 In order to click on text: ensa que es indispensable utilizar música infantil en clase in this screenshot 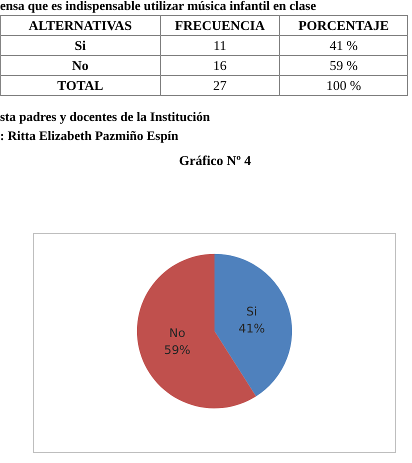, I will do `click(158, 6)`.